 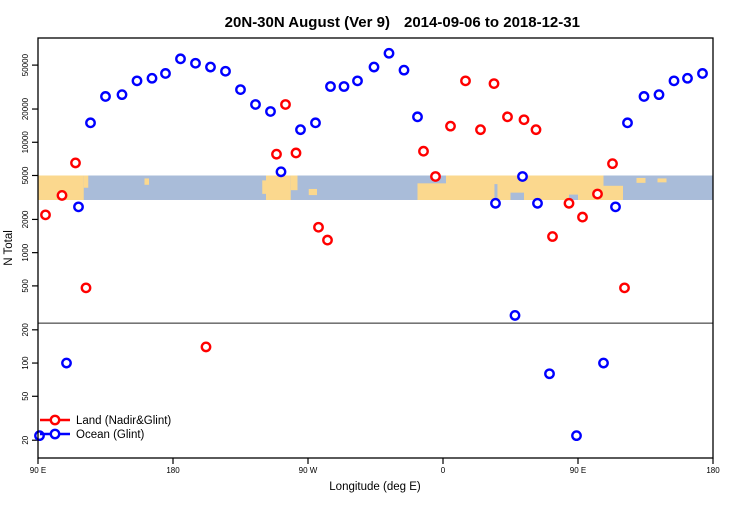 What do you see at coordinates (25, 108) in the screenshot?
I see `y-tick-label: 20000` at bounding box center [25, 108].